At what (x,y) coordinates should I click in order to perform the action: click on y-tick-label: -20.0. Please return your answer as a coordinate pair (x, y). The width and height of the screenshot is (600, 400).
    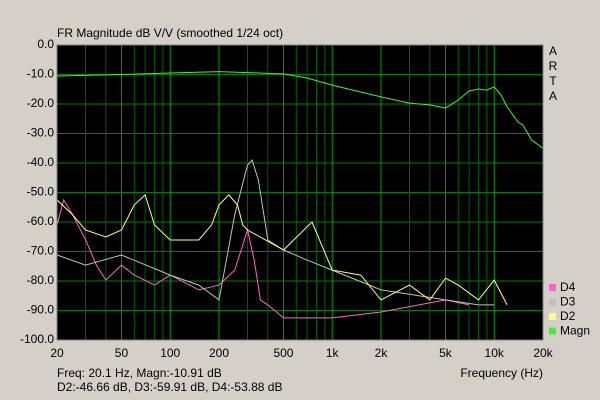
    Looking at the image, I should click on (41, 103).